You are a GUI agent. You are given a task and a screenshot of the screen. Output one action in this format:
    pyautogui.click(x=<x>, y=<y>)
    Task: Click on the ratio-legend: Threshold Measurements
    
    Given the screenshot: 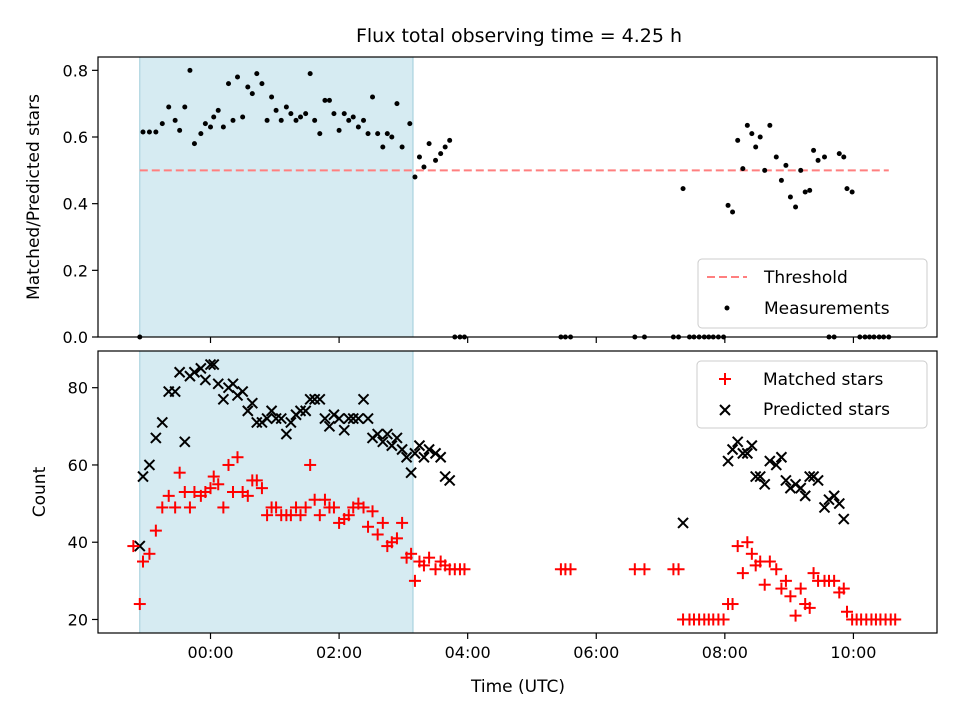 What is the action you would take?
    pyautogui.click(x=812, y=293)
    